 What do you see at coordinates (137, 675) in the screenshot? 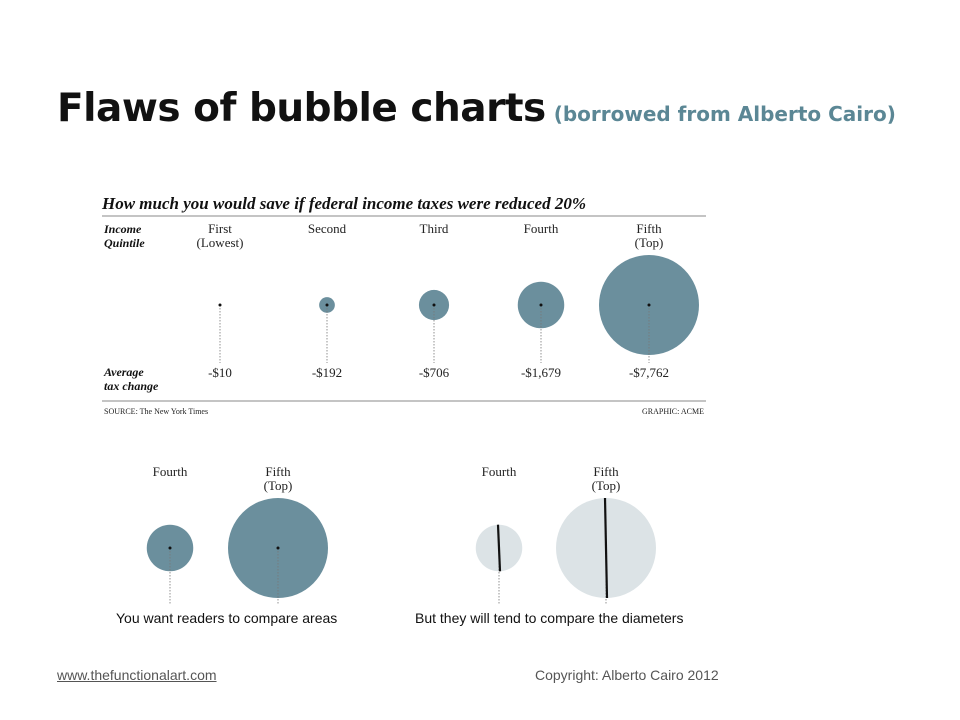
I see `footer-link: www.thefunctionalart.com` at bounding box center [137, 675].